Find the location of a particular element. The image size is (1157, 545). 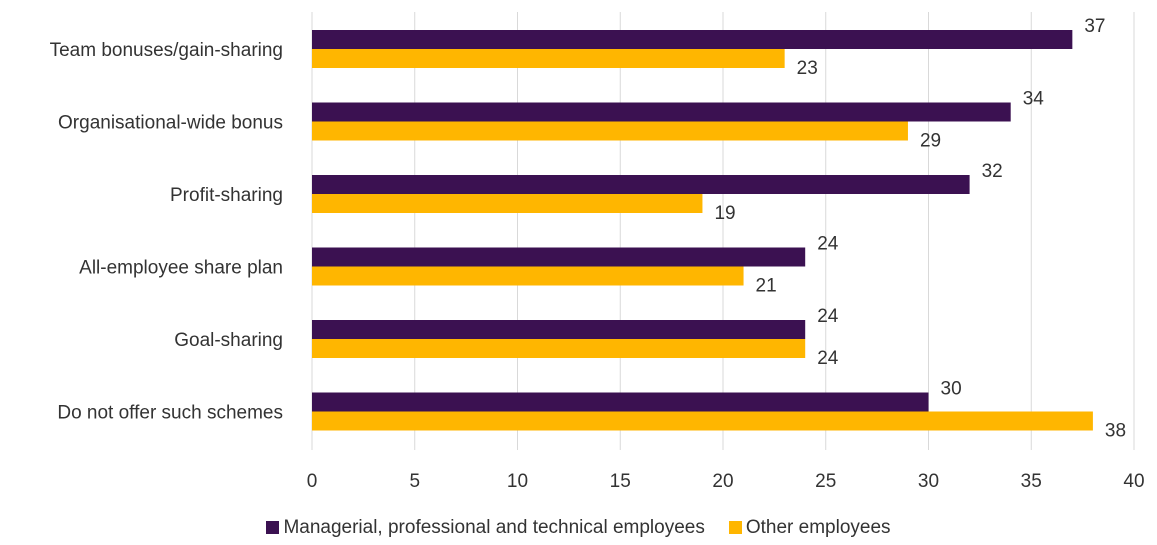

x-tick-label: 10 is located at coordinates (517, 481).